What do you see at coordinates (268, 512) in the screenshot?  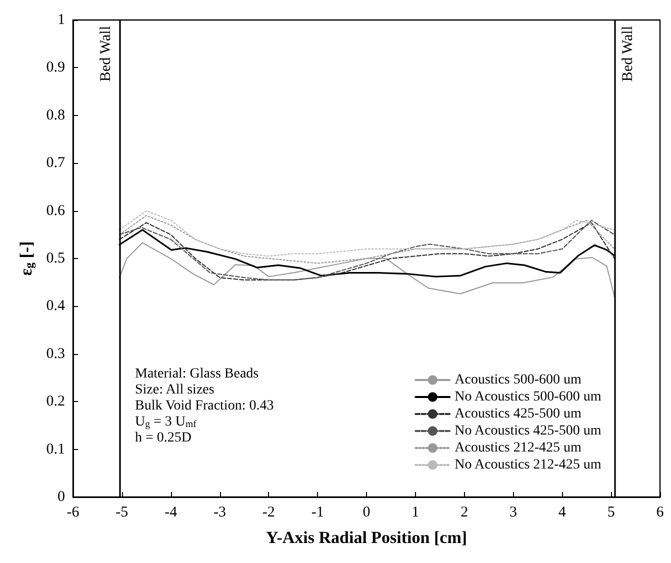 I see `x-tick-label: -2` at bounding box center [268, 512].